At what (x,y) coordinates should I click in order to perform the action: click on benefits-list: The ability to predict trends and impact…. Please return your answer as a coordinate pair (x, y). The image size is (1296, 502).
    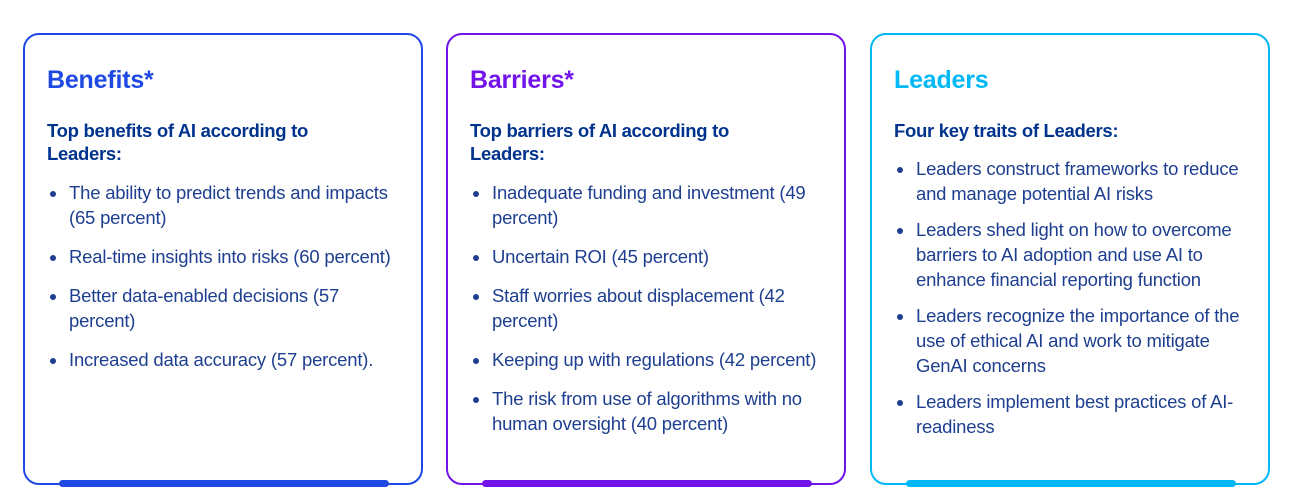
    Looking at the image, I should click on (227, 283).